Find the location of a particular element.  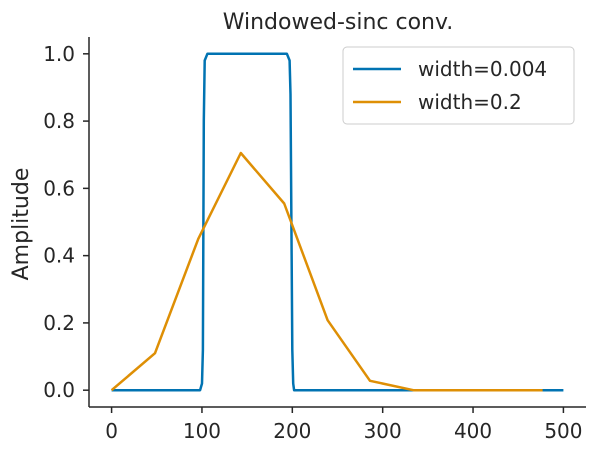

legend-label-width-0.004: width=0.004 is located at coordinates (482, 69).